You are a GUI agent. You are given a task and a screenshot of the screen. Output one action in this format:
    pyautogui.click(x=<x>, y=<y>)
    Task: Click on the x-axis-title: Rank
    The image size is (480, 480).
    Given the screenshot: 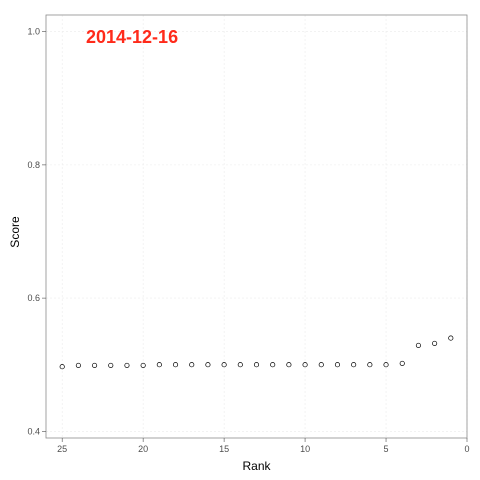 What is the action you would take?
    pyautogui.click(x=256, y=466)
    